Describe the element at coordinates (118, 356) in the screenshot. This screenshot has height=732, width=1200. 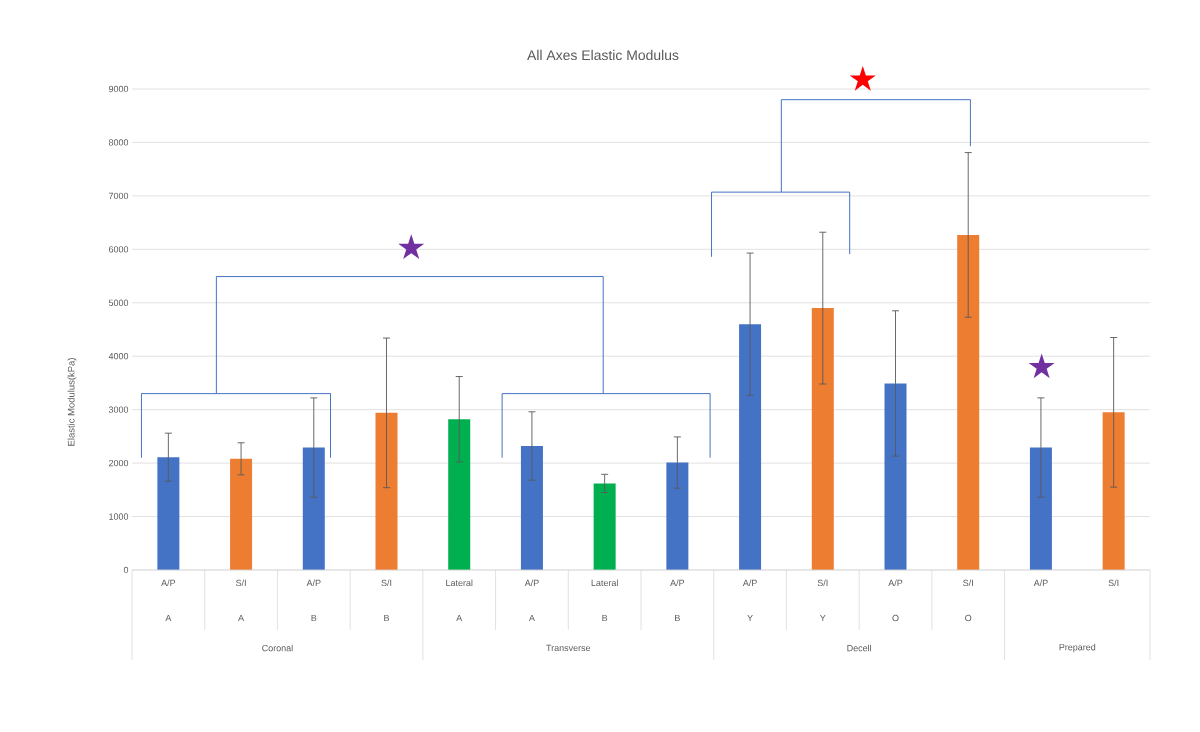
I see `y-tick-label: 4000` at that location.